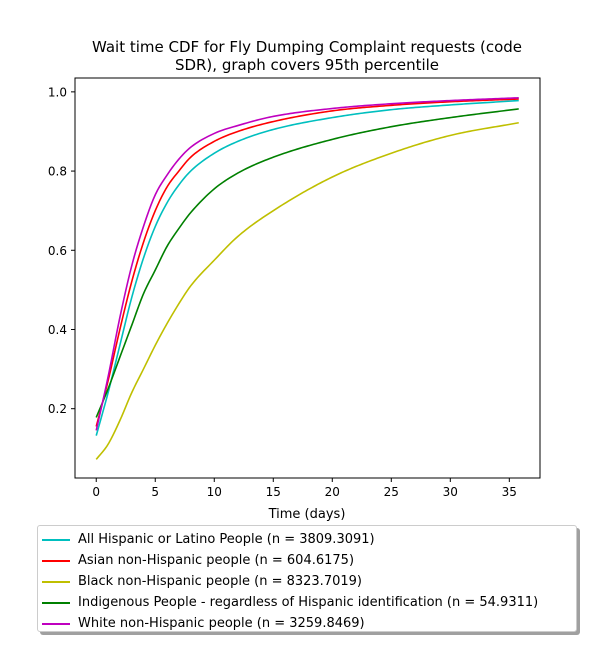 The image size is (600, 650). What do you see at coordinates (57, 92) in the screenshot?
I see `y-tick-label: 1.0` at bounding box center [57, 92].